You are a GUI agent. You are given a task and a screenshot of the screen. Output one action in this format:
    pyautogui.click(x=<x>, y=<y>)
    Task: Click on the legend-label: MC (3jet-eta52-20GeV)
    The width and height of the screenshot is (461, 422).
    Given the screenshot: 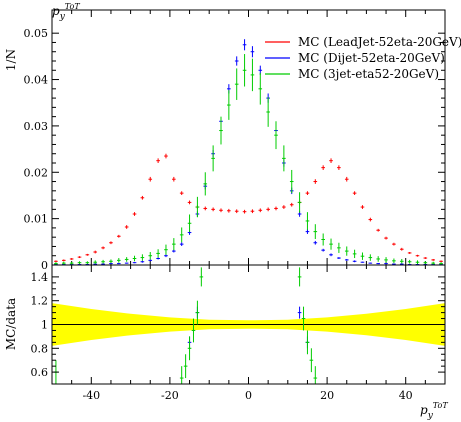 What is the action you would take?
    pyautogui.click(x=368, y=74)
    